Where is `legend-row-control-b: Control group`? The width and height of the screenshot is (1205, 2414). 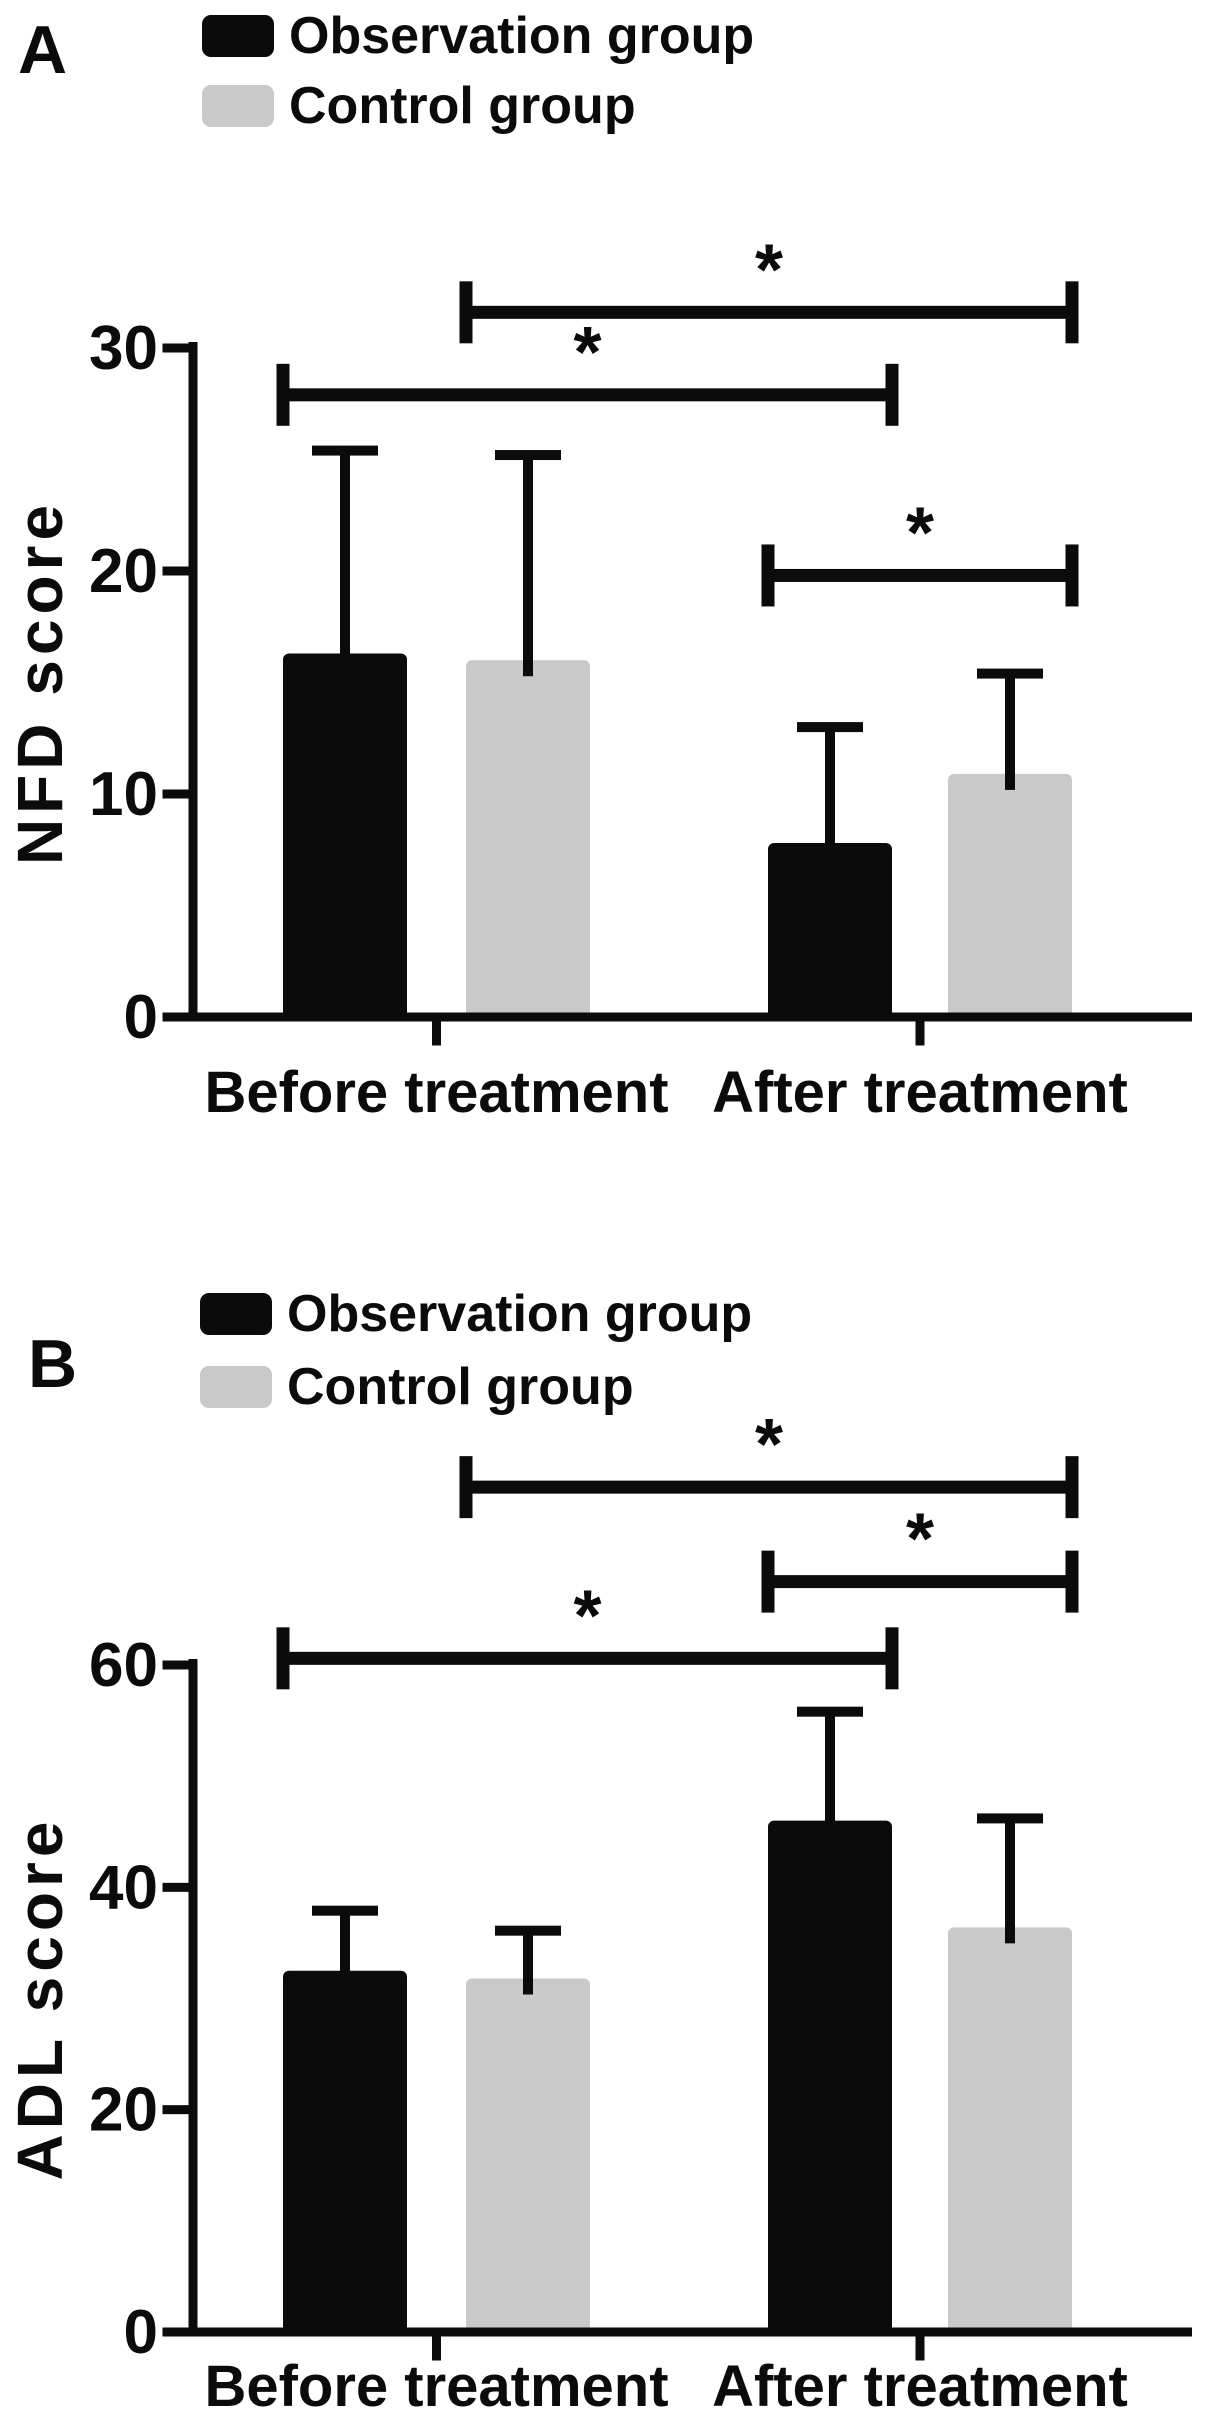
legend-row-control-b: Control group is located at coordinates (417, 1387).